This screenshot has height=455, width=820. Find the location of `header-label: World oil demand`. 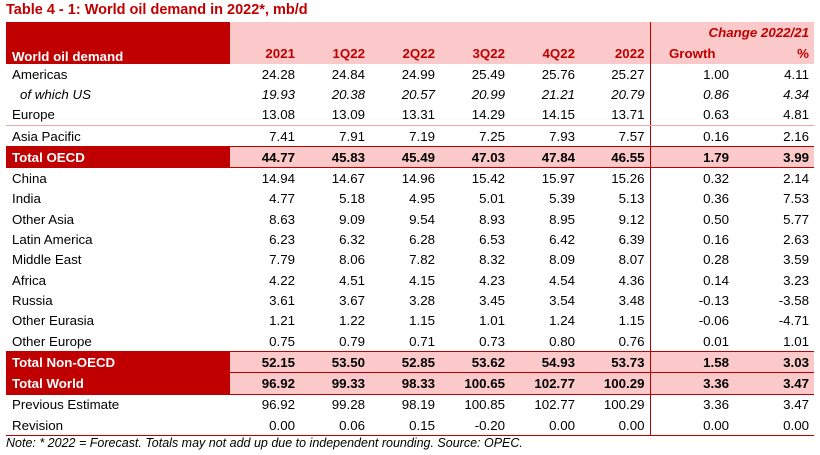

header-label: World oil demand is located at coordinates (118, 53).